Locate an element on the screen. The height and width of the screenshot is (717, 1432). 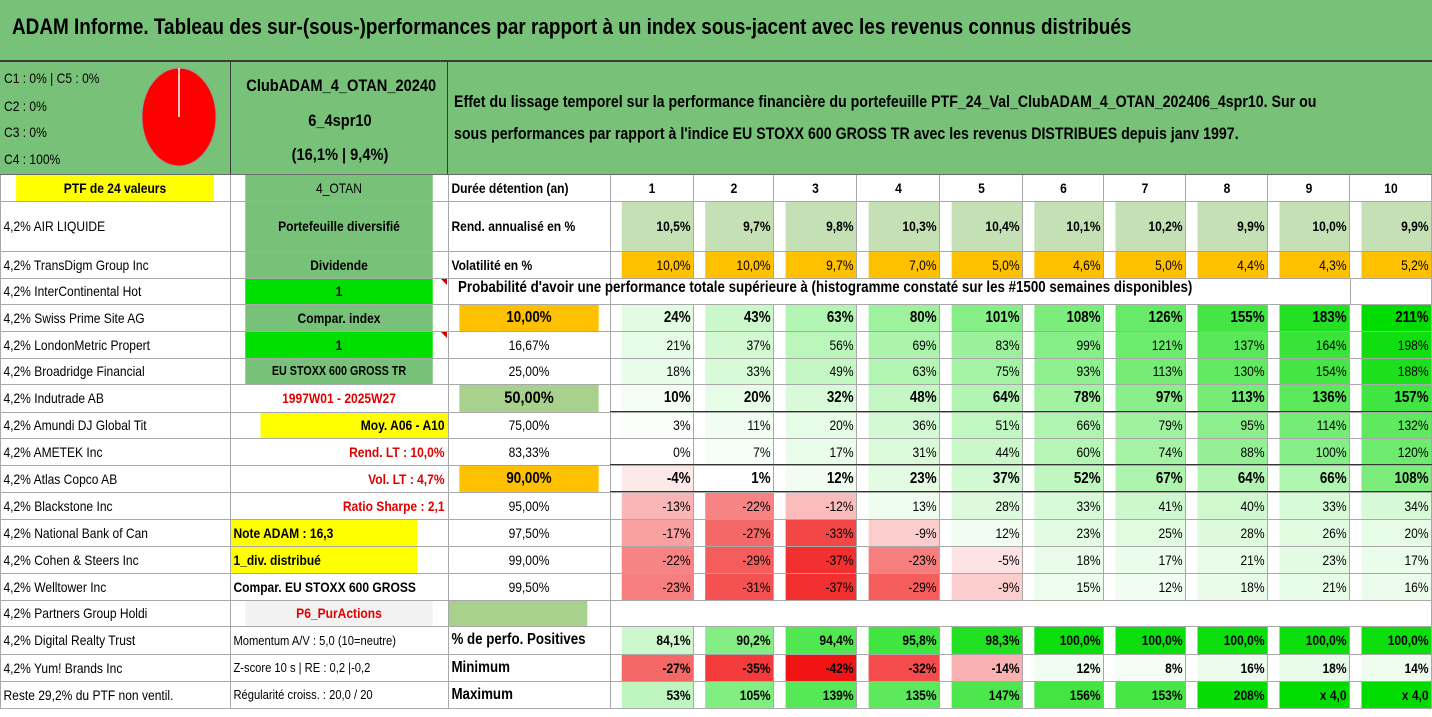
probability-threshold: 50,00% is located at coordinates (529, 398).